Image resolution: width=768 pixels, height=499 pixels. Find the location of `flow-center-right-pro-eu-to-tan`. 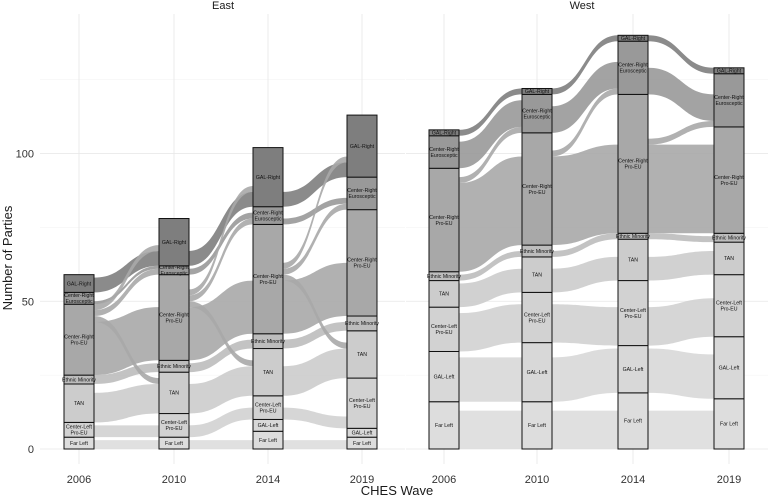

flow-center-right-pro-eu-to-tan is located at coordinates (315, 311).